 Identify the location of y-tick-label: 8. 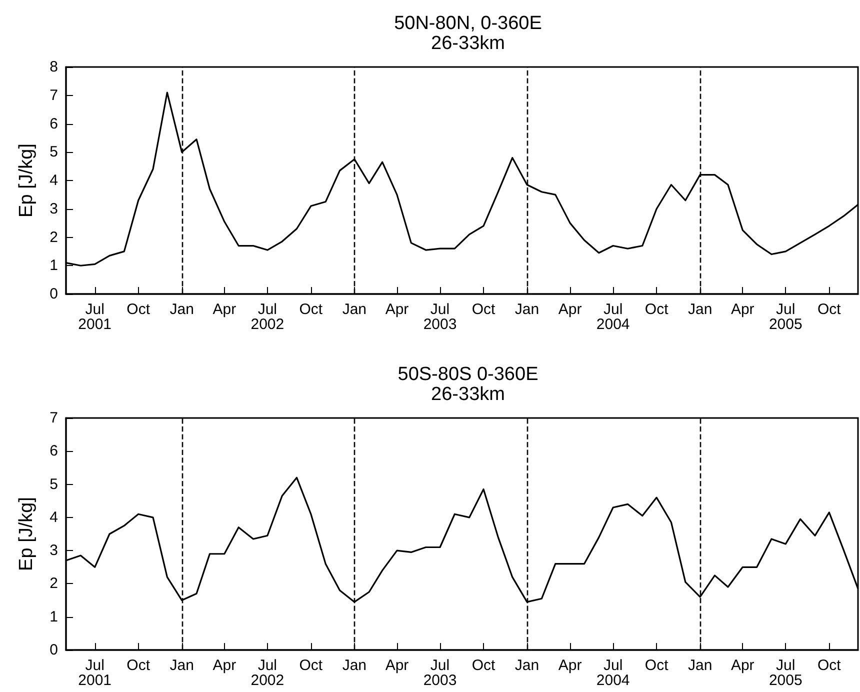
(54, 67).